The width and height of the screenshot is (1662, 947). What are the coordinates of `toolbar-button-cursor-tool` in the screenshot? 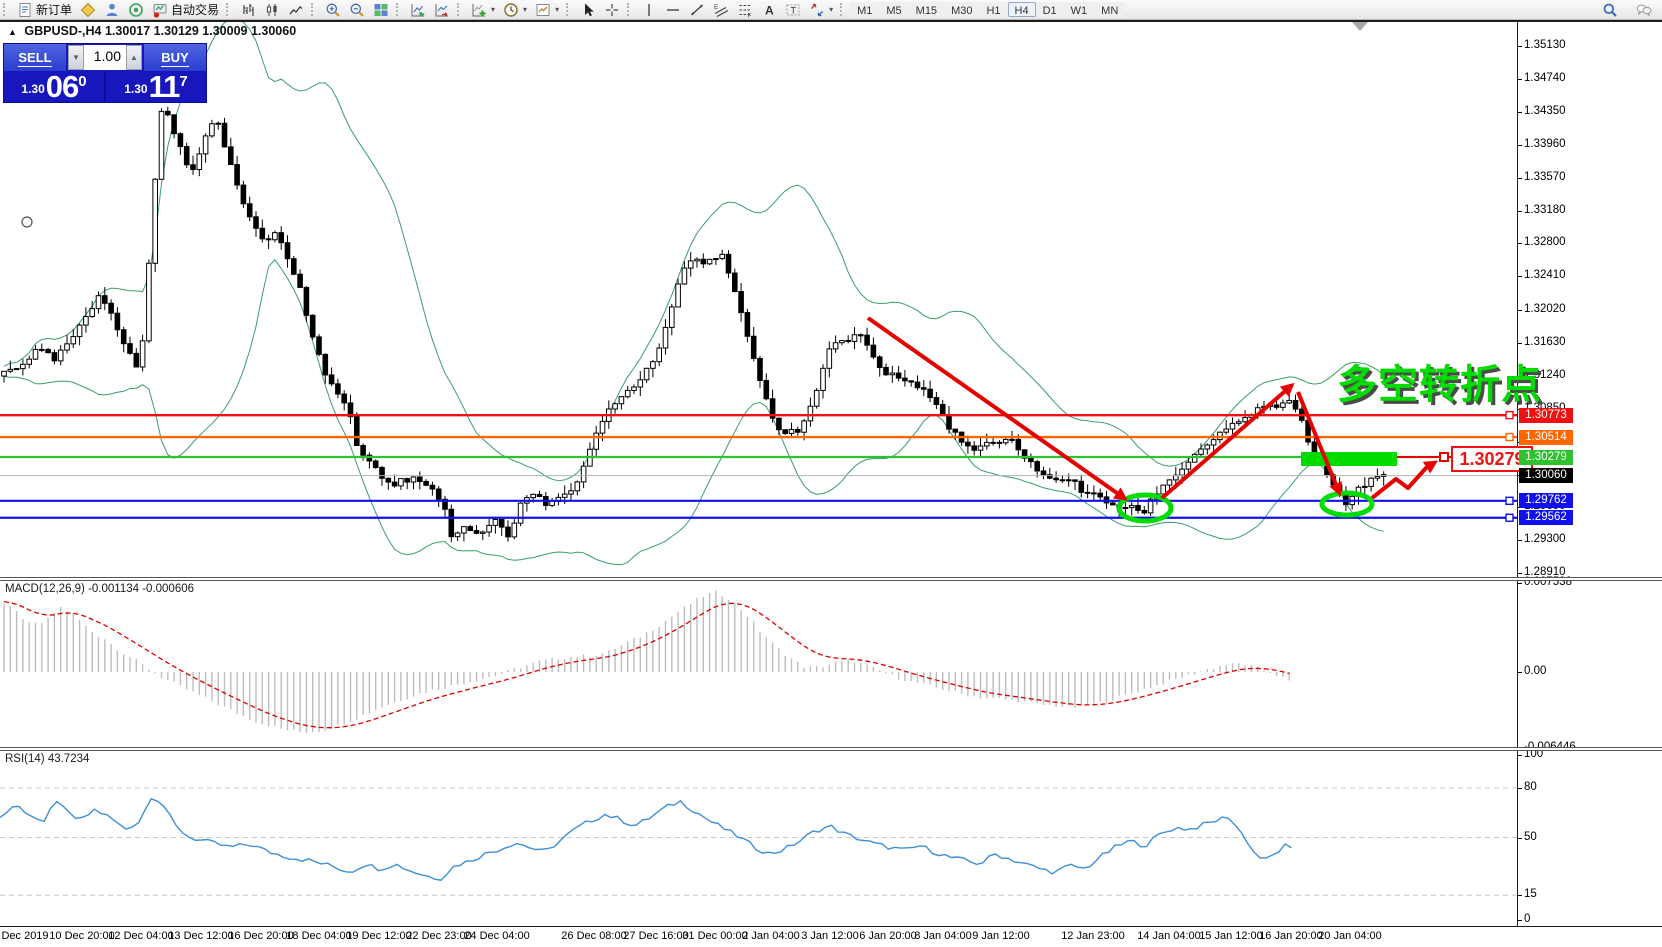 It's located at (588, 9).